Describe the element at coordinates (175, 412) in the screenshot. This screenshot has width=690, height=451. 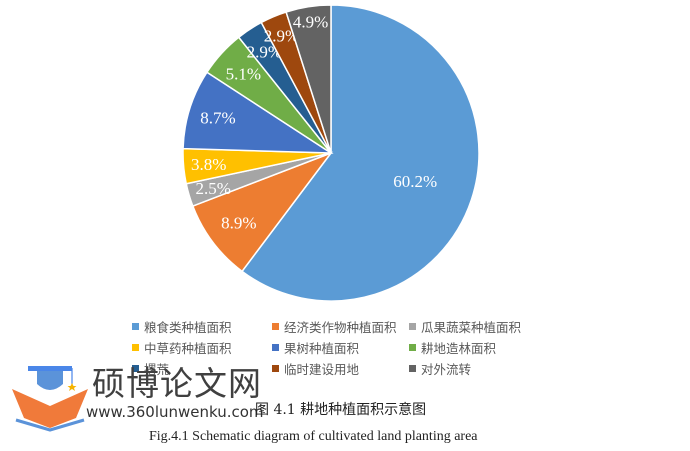
I see `watermark-url: www.360lunwenku.com` at that location.